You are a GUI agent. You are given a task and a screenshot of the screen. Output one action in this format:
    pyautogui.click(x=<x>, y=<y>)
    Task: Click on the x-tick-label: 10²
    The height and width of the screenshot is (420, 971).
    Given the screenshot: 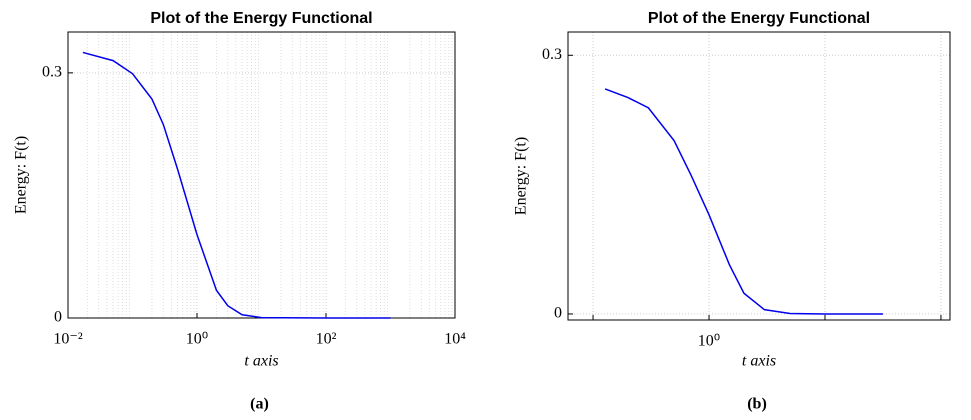 What is the action you would take?
    pyautogui.click(x=326, y=339)
    